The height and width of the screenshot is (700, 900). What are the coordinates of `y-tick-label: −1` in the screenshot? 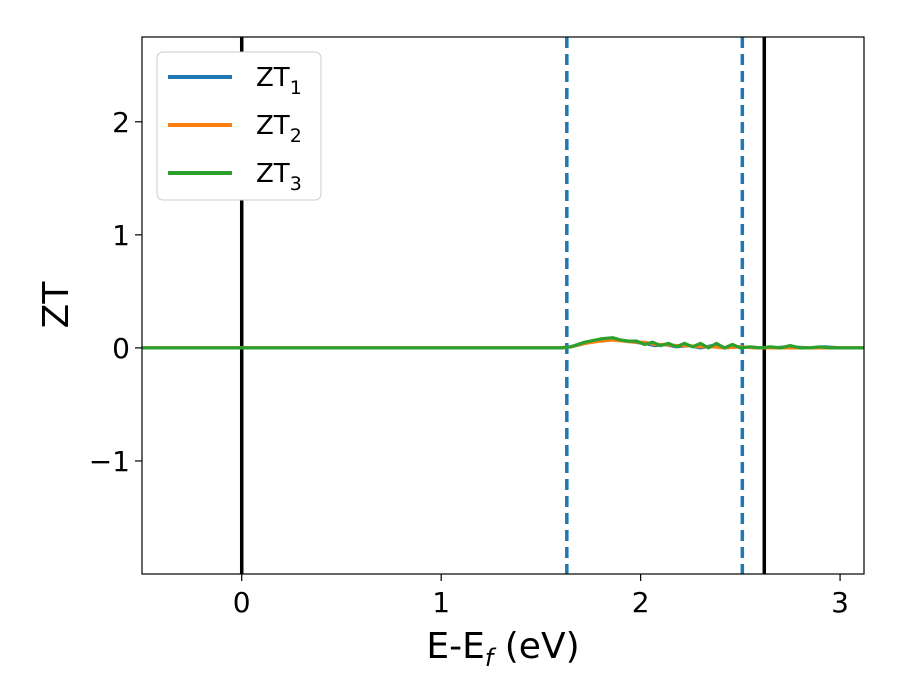 It's located at (109, 461).